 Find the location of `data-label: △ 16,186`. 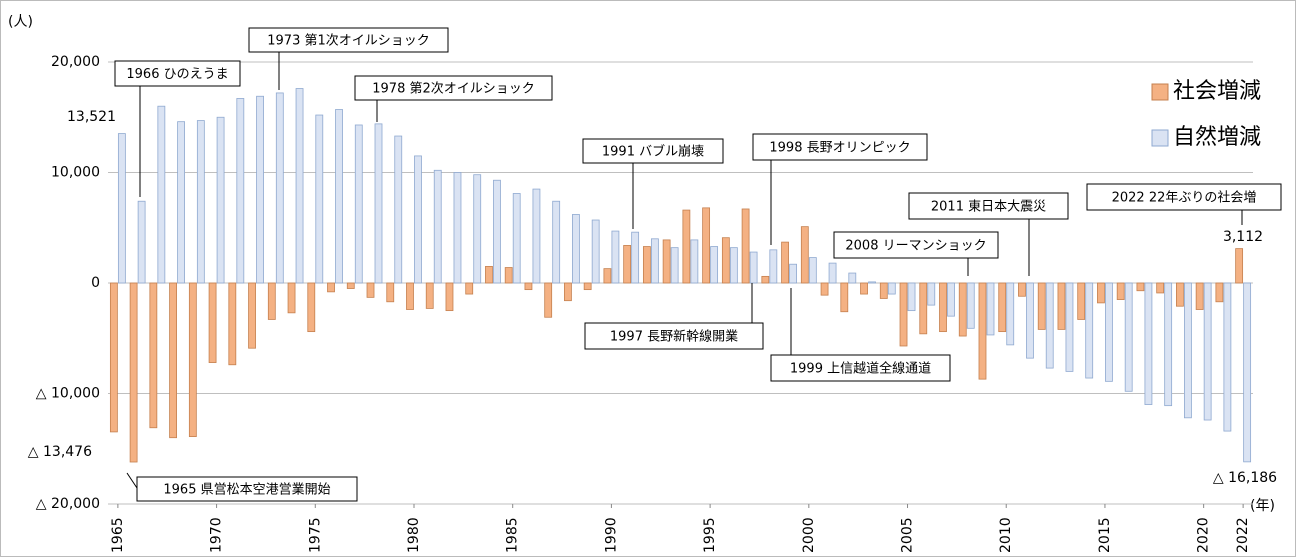

data-label: △ 16,186 is located at coordinates (1245, 478).